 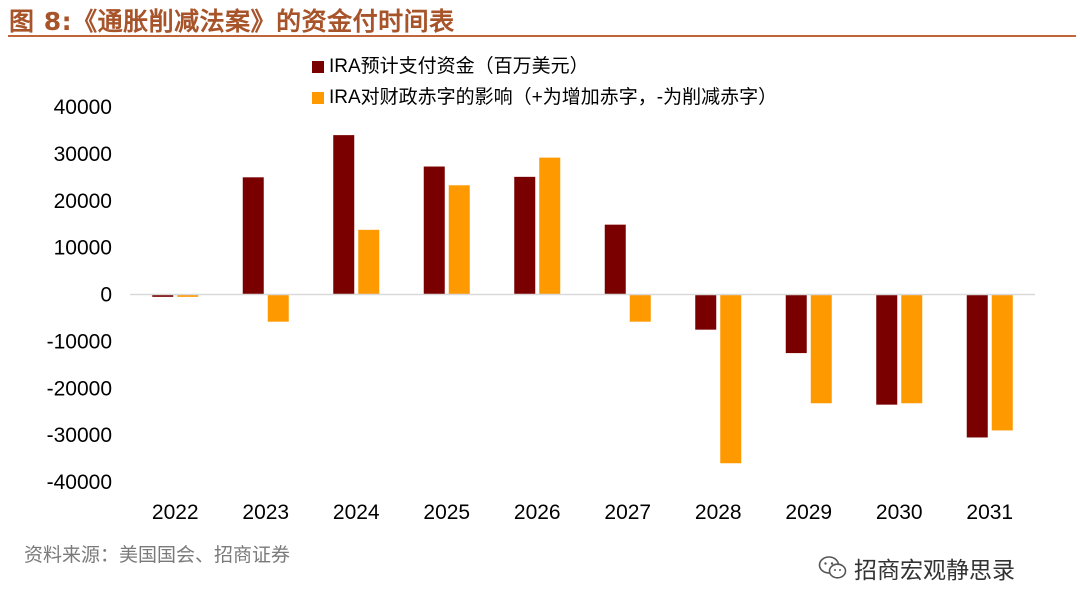 I want to click on bar-deficit-2023, so click(x=278, y=308).